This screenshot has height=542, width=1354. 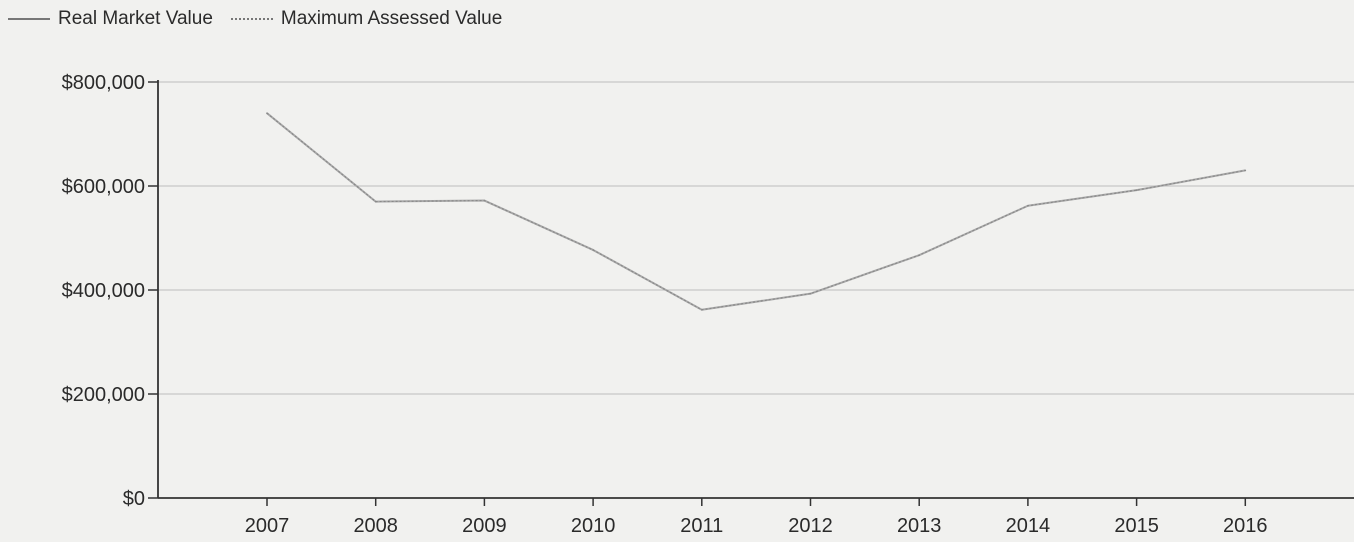 I want to click on legend: Real Market Value Maximum Assessed Value, so click(x=255, y=19).